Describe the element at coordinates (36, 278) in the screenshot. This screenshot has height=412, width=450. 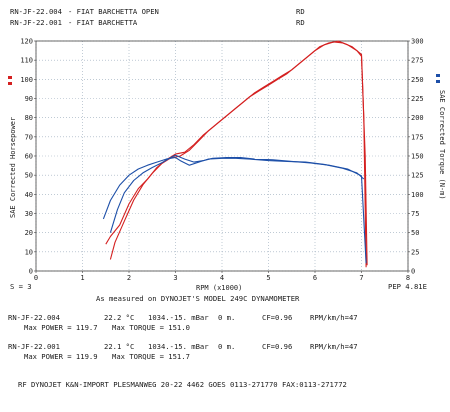
I see `x-tick-label: 0` at that location.